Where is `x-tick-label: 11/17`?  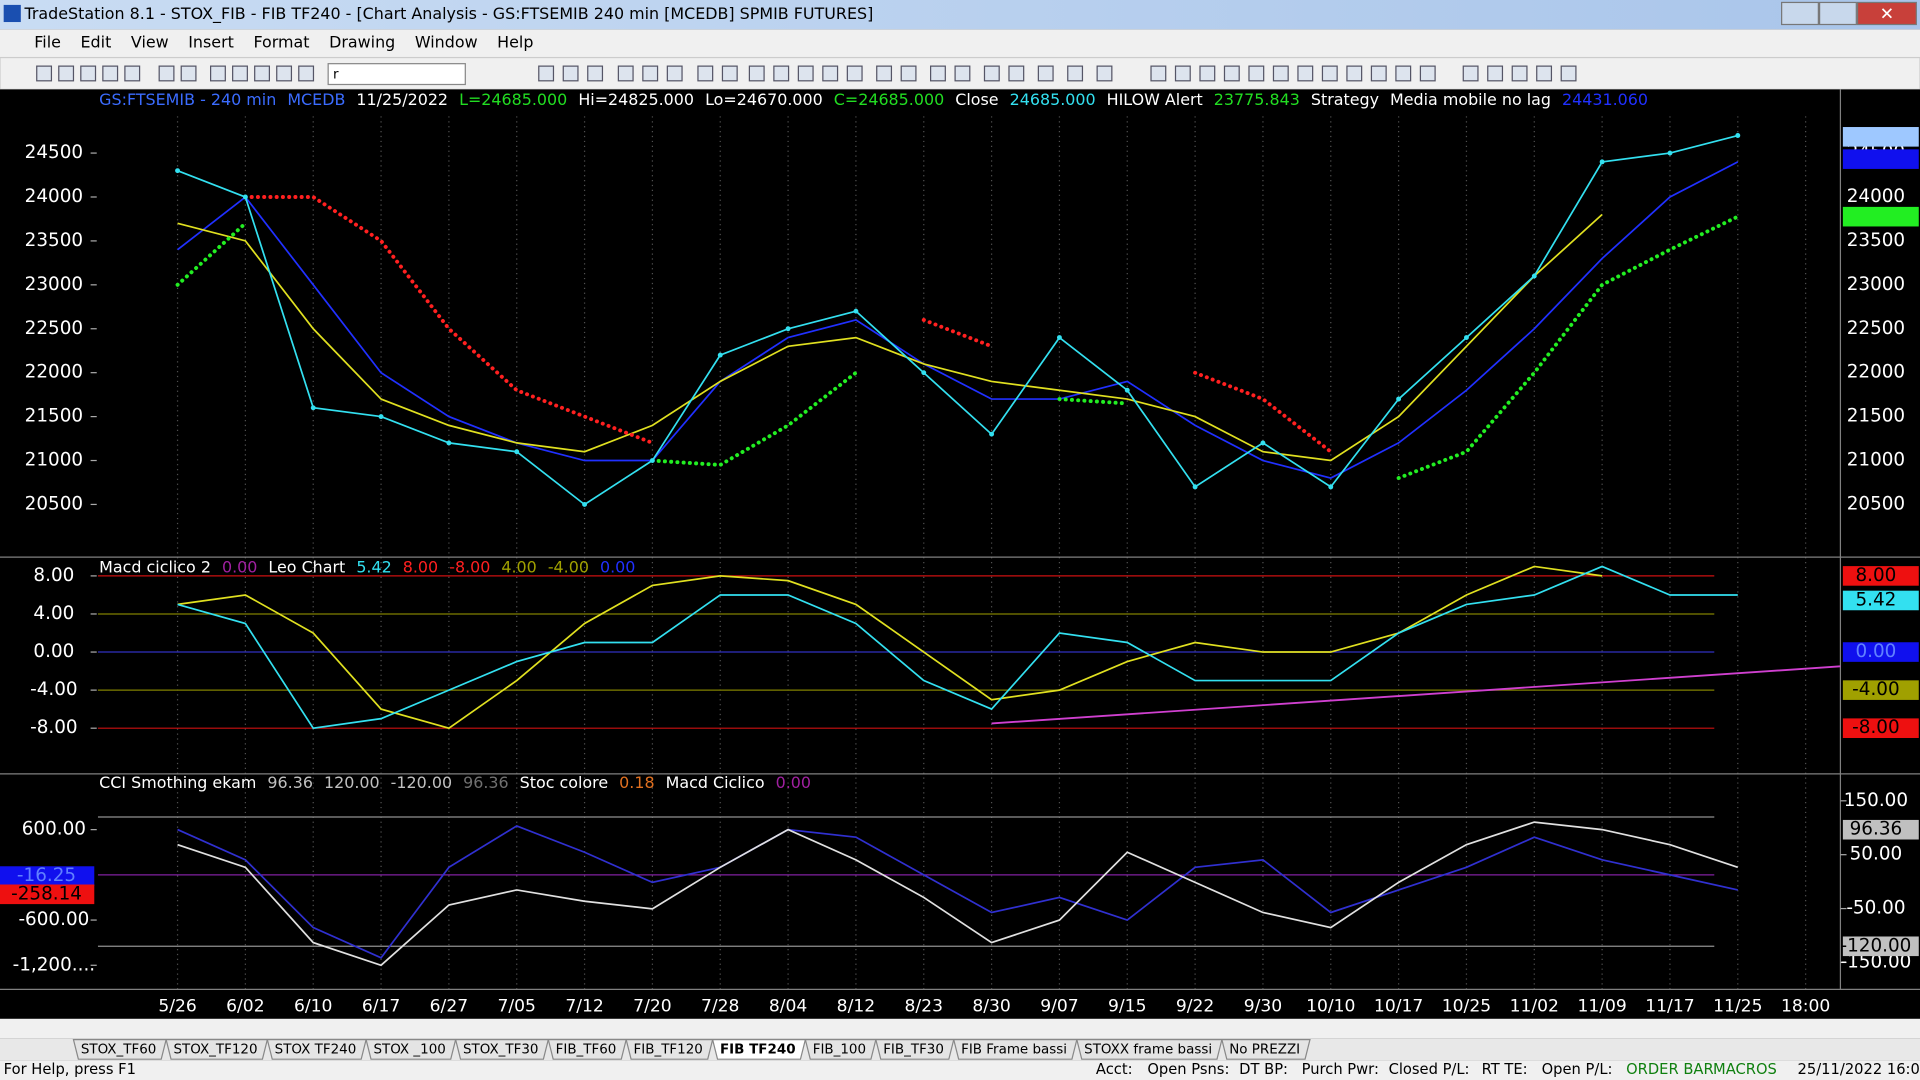 x-tick-label: 11/17 is located at coordinates (1669, 1007).